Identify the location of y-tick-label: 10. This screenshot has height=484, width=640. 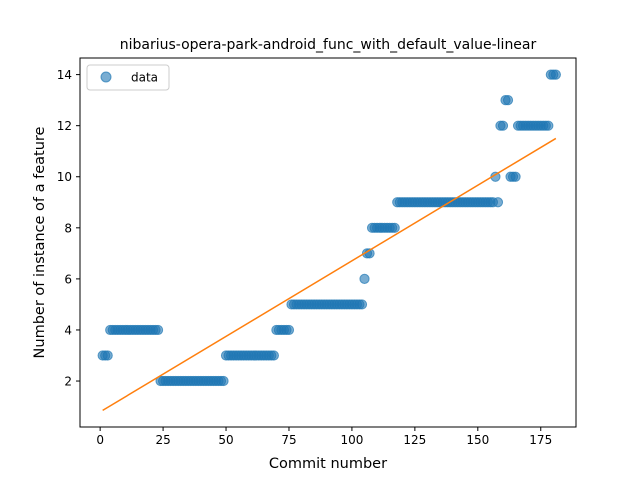
(64, 177).